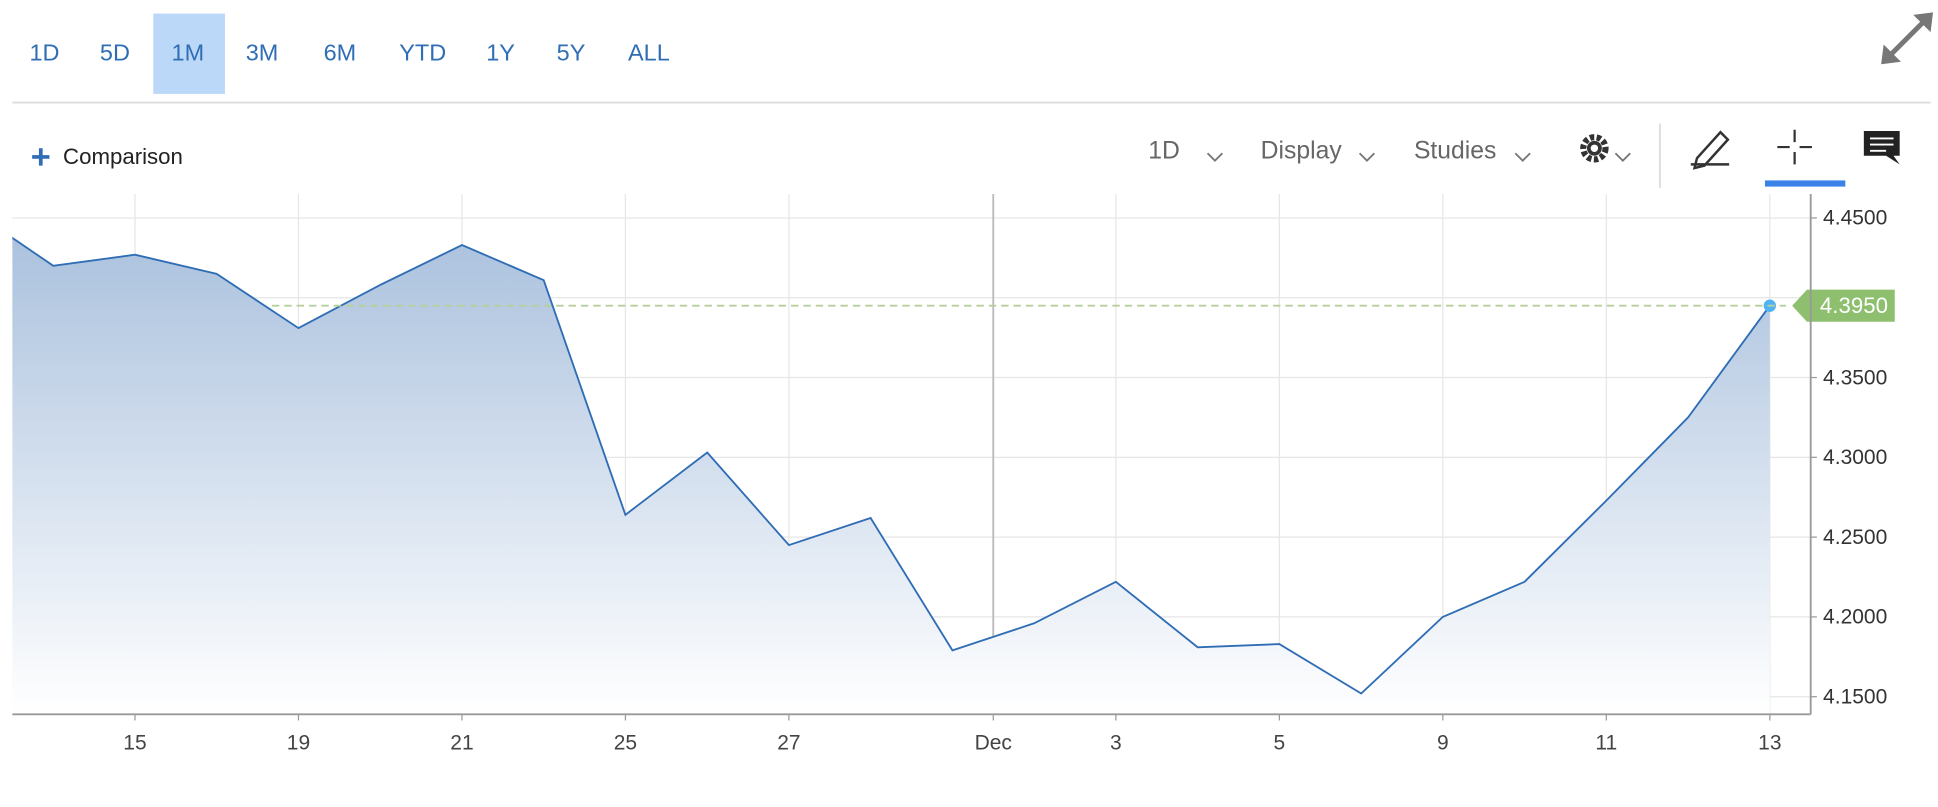 The width and height of the screenshot is (1938, 807). I want to click on settings-button, so click(1605, 148).